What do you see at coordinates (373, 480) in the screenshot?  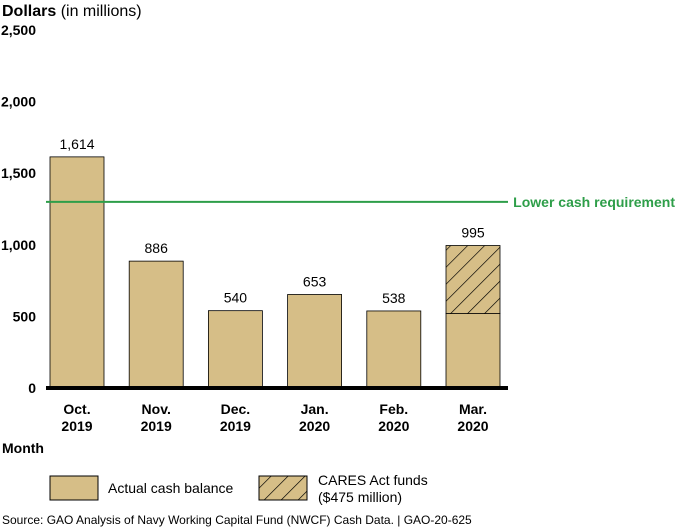 I see `legend-label-cares-line1: CARES Act funds` at bounding box center [373, 480].